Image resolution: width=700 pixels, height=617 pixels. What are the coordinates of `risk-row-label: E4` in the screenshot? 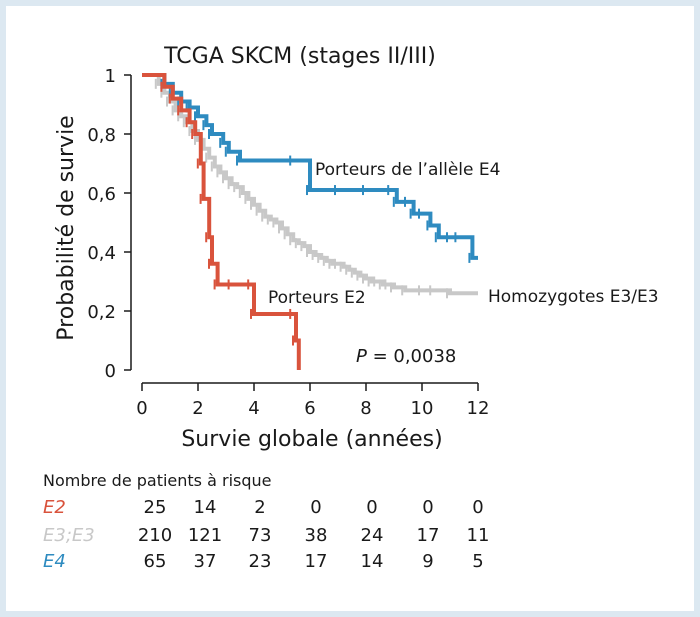 It's located at (54, 561).